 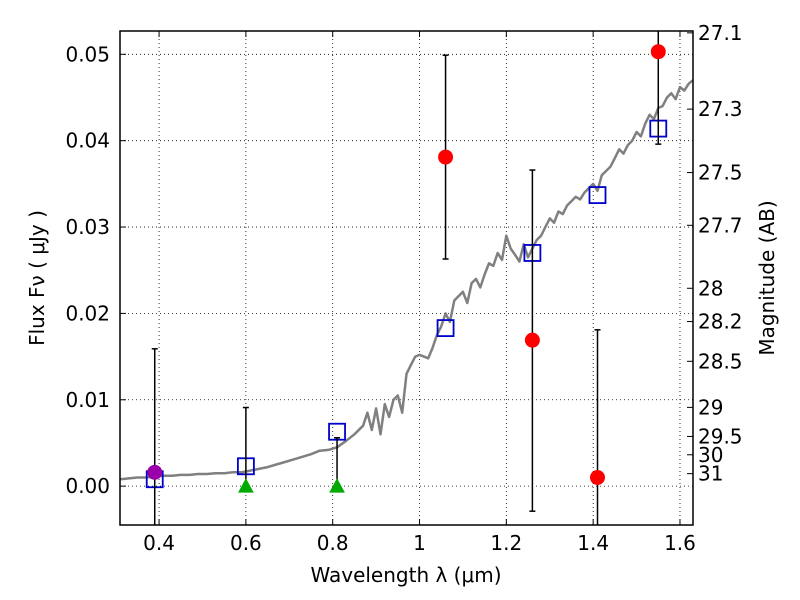 What do you see at coordinates (593, 543) in the screenshot?
I see `x-tick-label: 1.4` at bounding box center [593, 543].